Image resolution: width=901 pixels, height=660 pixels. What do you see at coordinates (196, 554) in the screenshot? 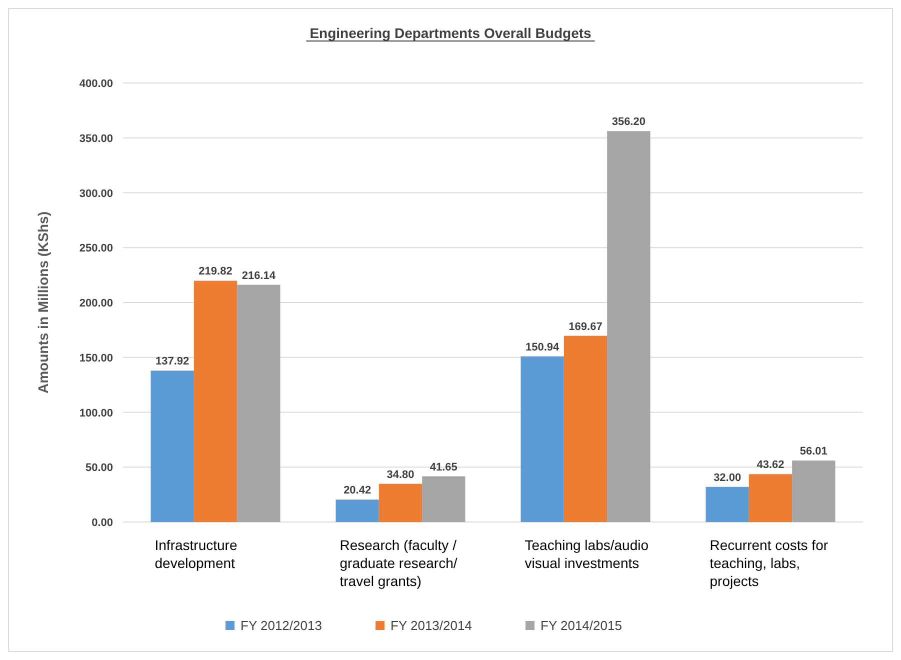
I see `x-tick-label: Infrastructure development` at bounding box center [196, 554].